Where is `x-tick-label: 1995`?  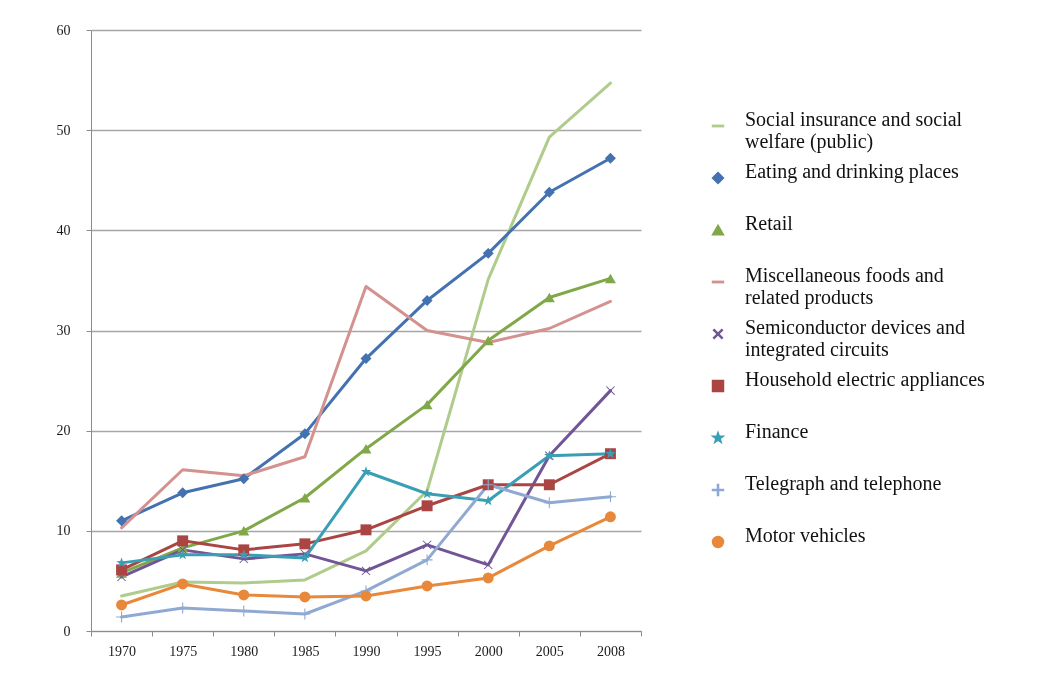 x-tick-label: 1995 is located at coordinates (427, 651).